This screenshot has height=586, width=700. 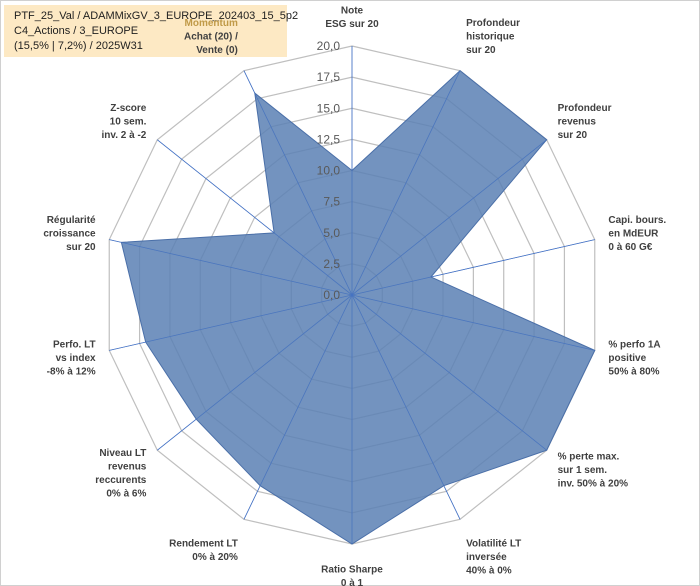 What do you see at coordinates (583, 470) in the screenshot?
I see `axis-label-line: sur 1 sem.` at bounding box center [583, 470].